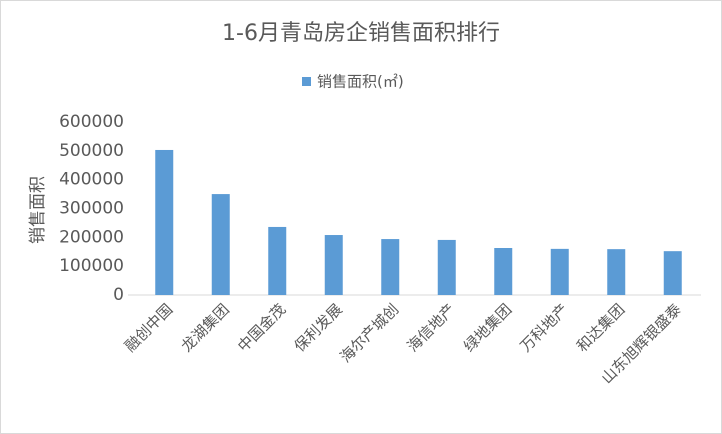  Describe the element at coordinates (91, 266) in the screenshot. I see `y-tick-label: 100000` at that location.